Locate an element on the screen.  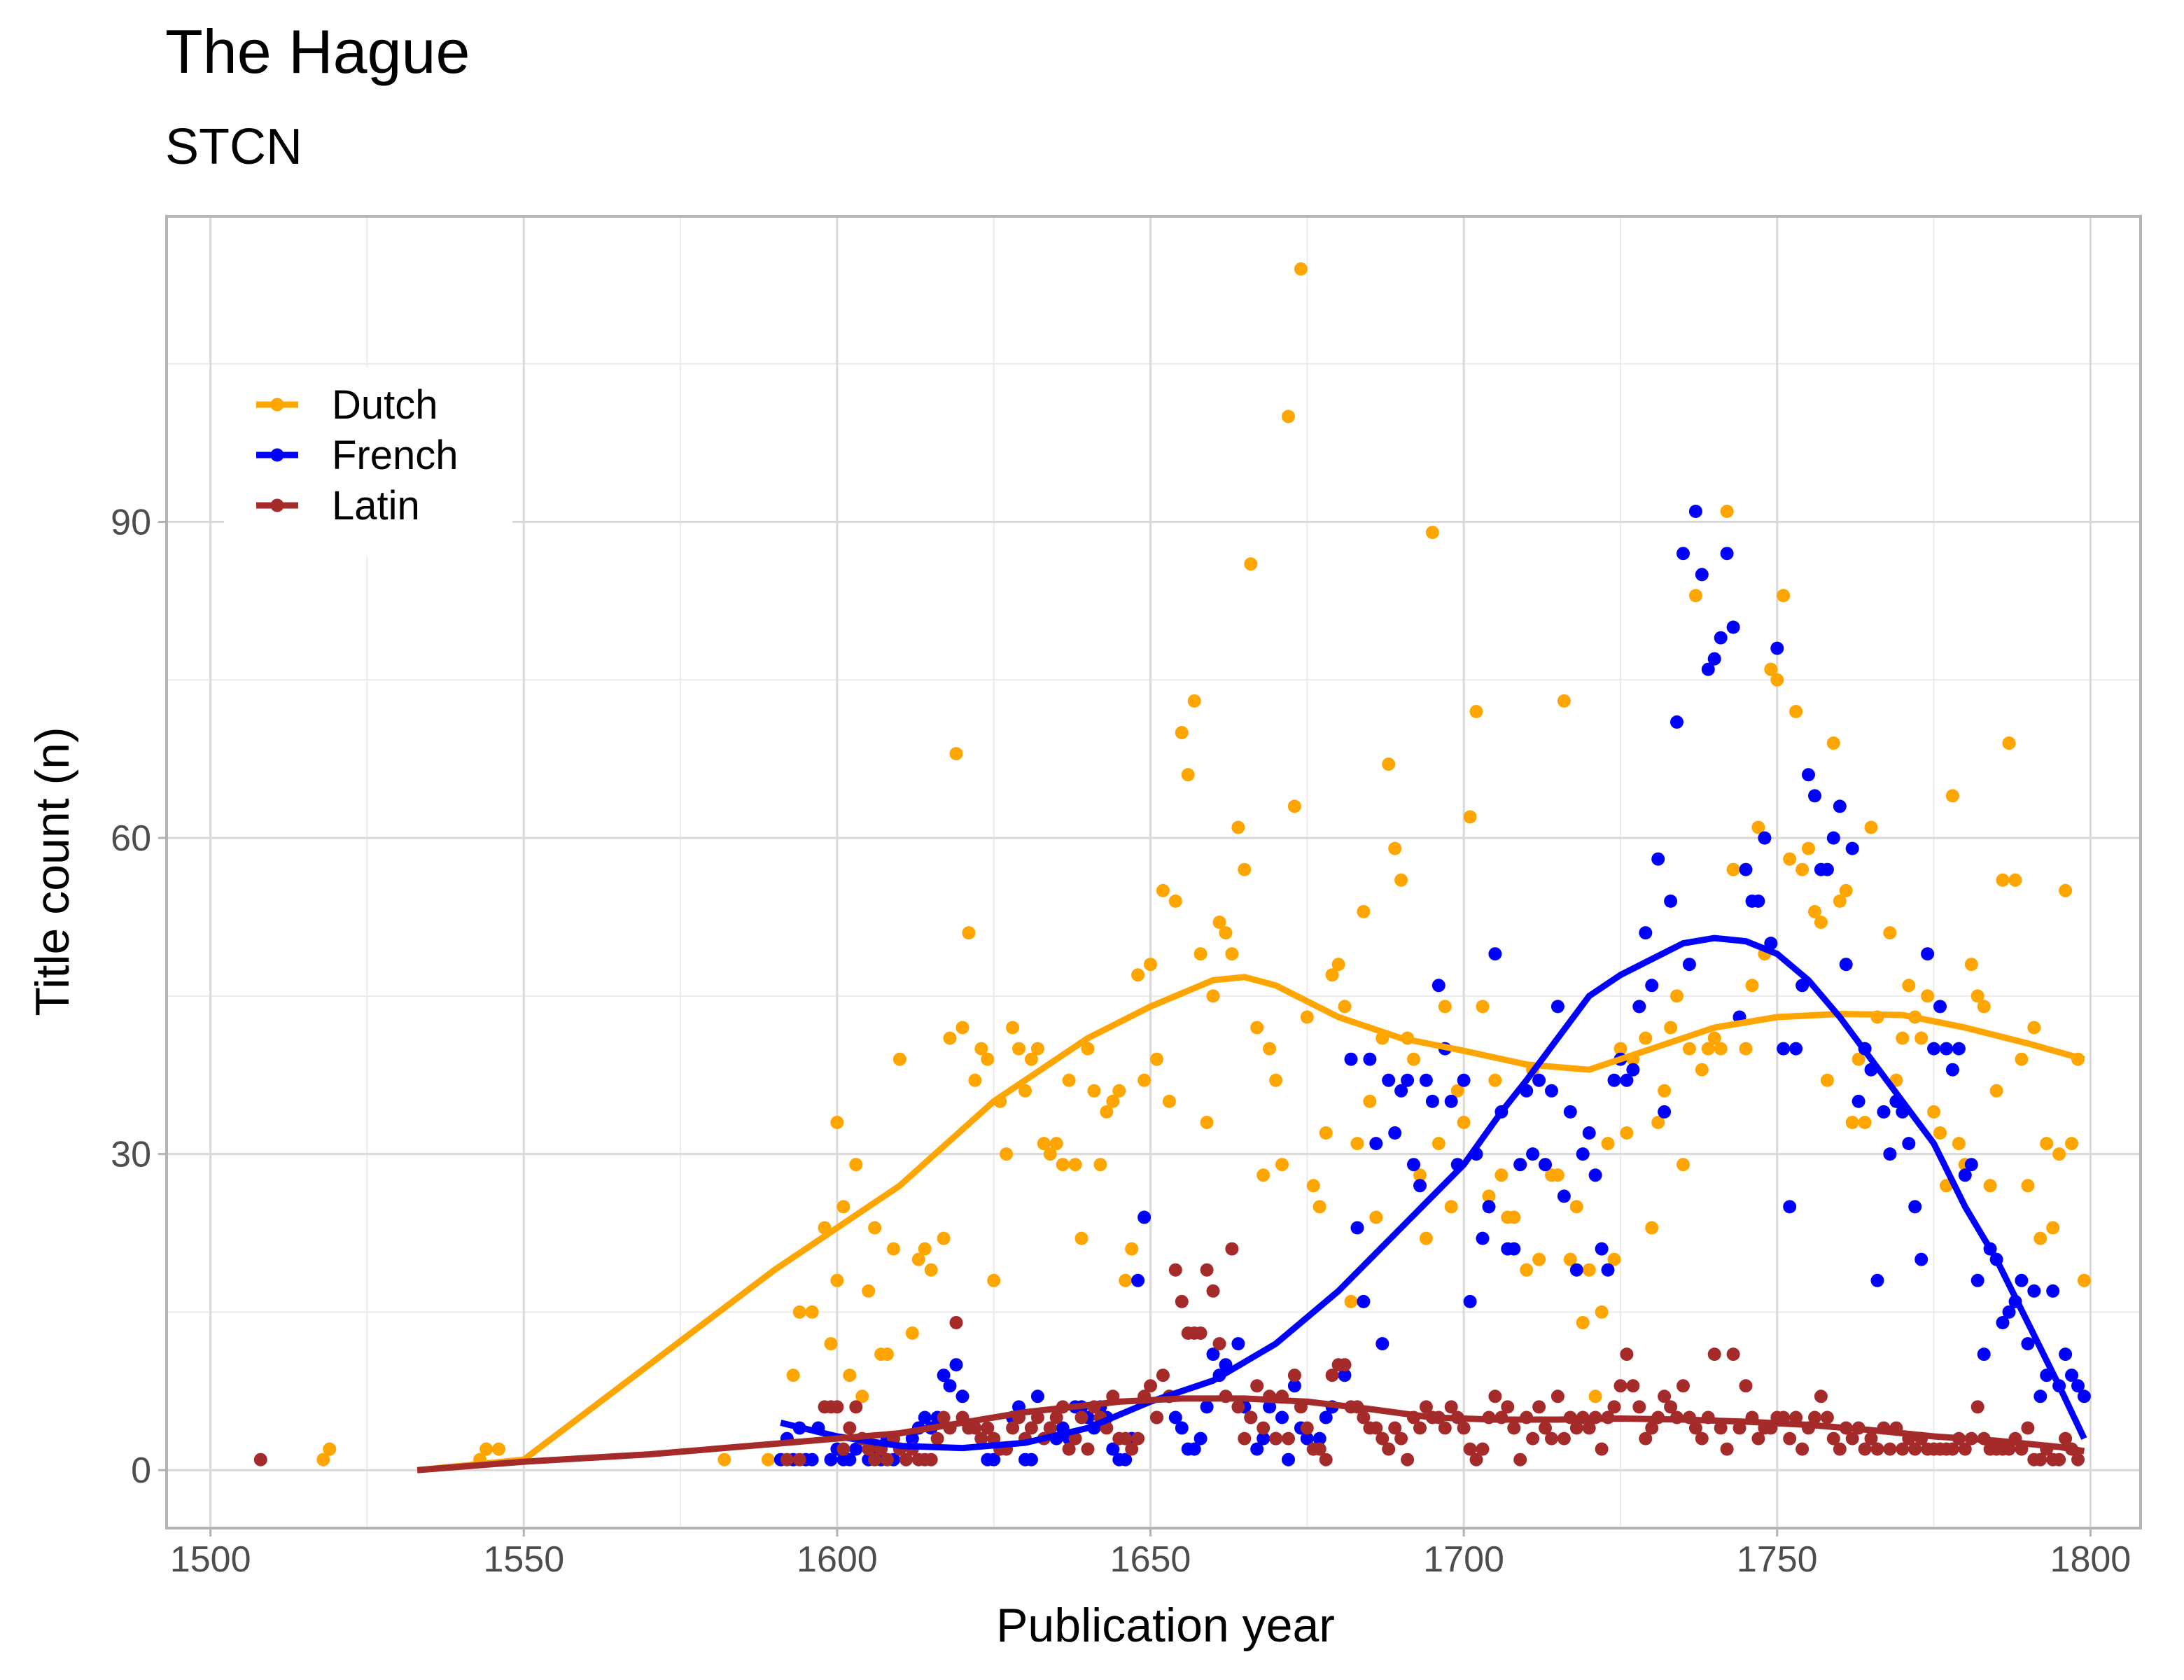
chart-title: The Hague is located at coordinates (317, 51).